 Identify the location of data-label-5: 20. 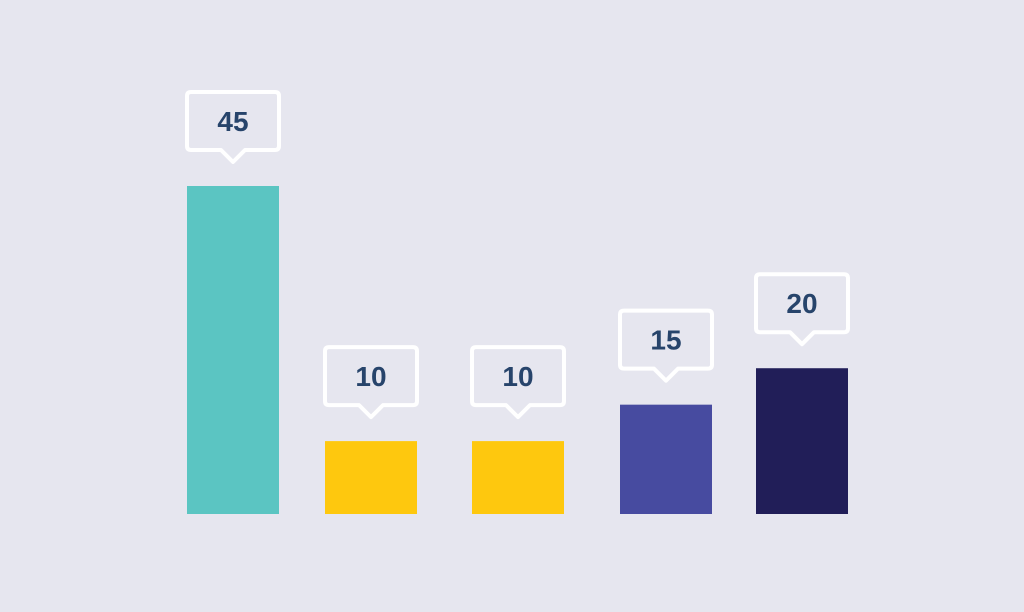
(801, 303).